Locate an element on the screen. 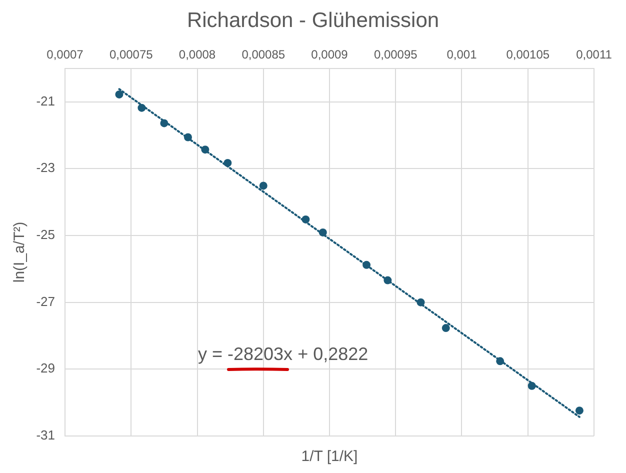 Image resolution: width=626 pixels, height=473 pixels. y-tick-label: -23 is located at coordinates (45, 168).